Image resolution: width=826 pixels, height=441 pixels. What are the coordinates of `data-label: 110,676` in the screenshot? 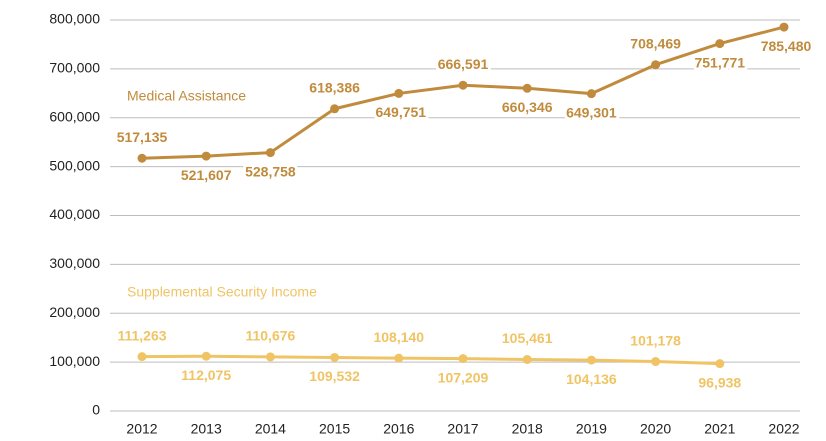 It's located at (270, 336).